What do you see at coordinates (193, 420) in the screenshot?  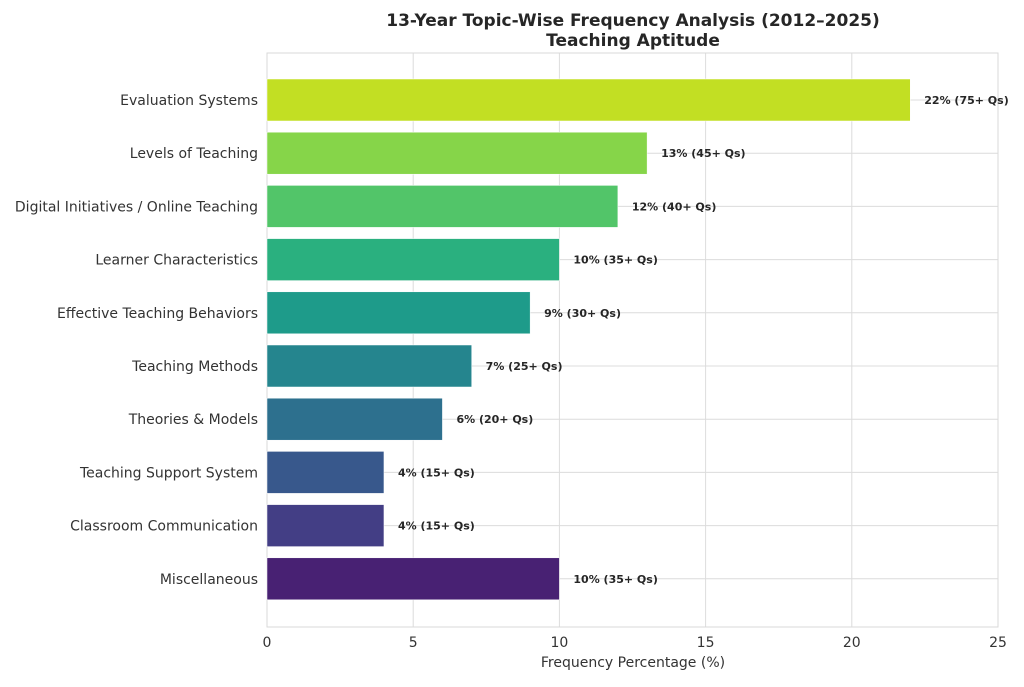 I see `y-tick-label: Theories & Models` at bounding box center [193, 420].